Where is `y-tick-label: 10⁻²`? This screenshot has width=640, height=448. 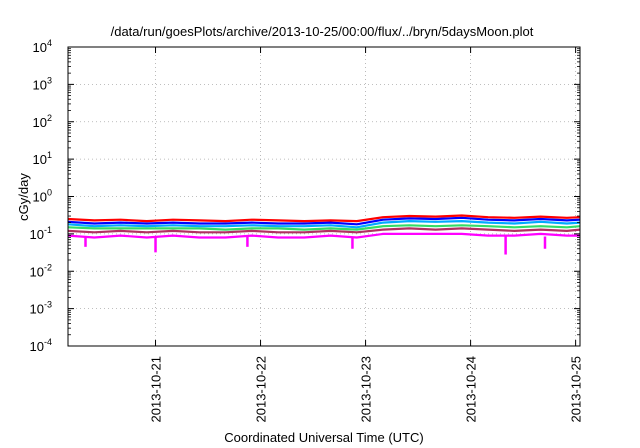
y-tick-label: 10⁻² is located at coordinates (41, 270).